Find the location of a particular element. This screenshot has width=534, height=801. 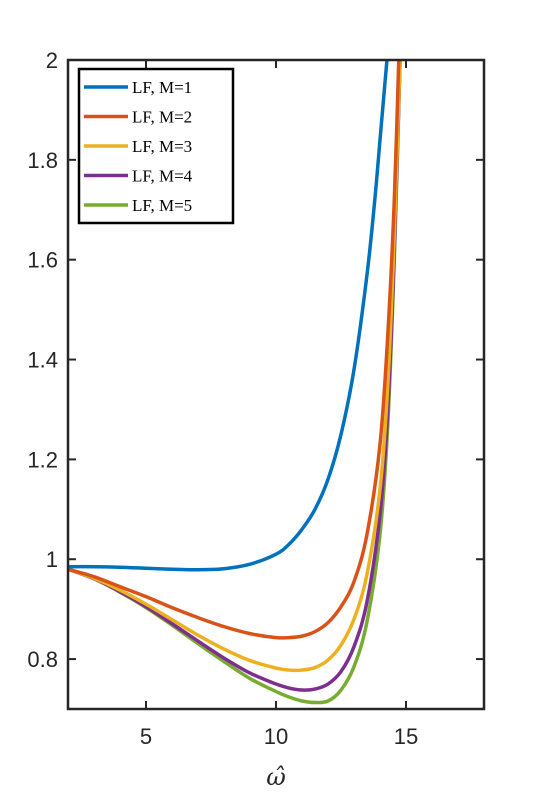

x-axis-label: ω̂ is located at coordinates (276, 777).